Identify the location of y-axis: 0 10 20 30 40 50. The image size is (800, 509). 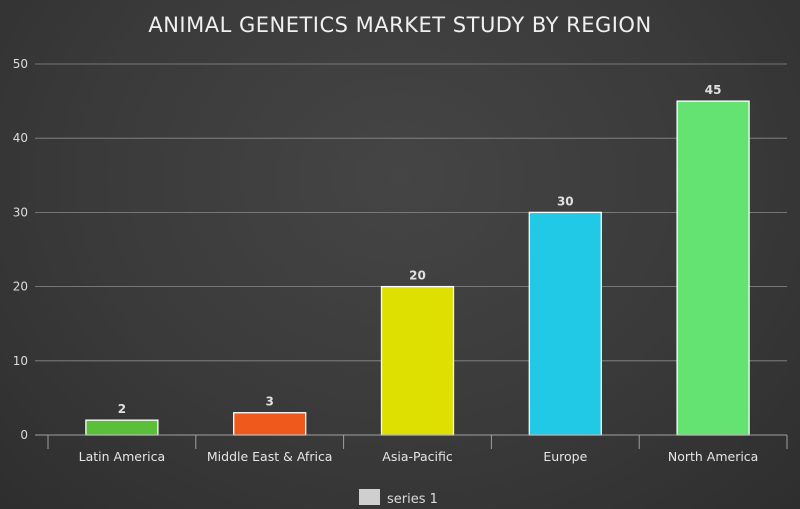
(20, 249).